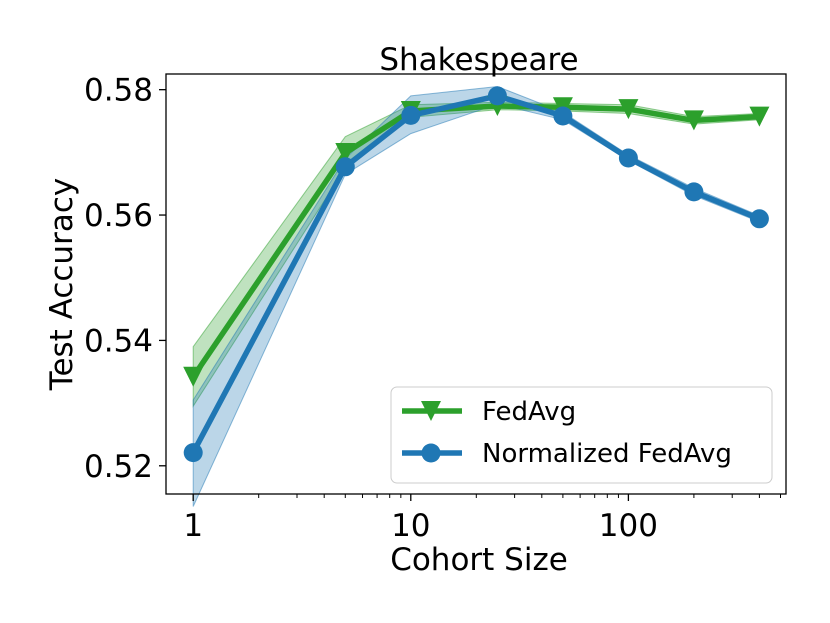  I want to click on legend-box, so click(581, 435).